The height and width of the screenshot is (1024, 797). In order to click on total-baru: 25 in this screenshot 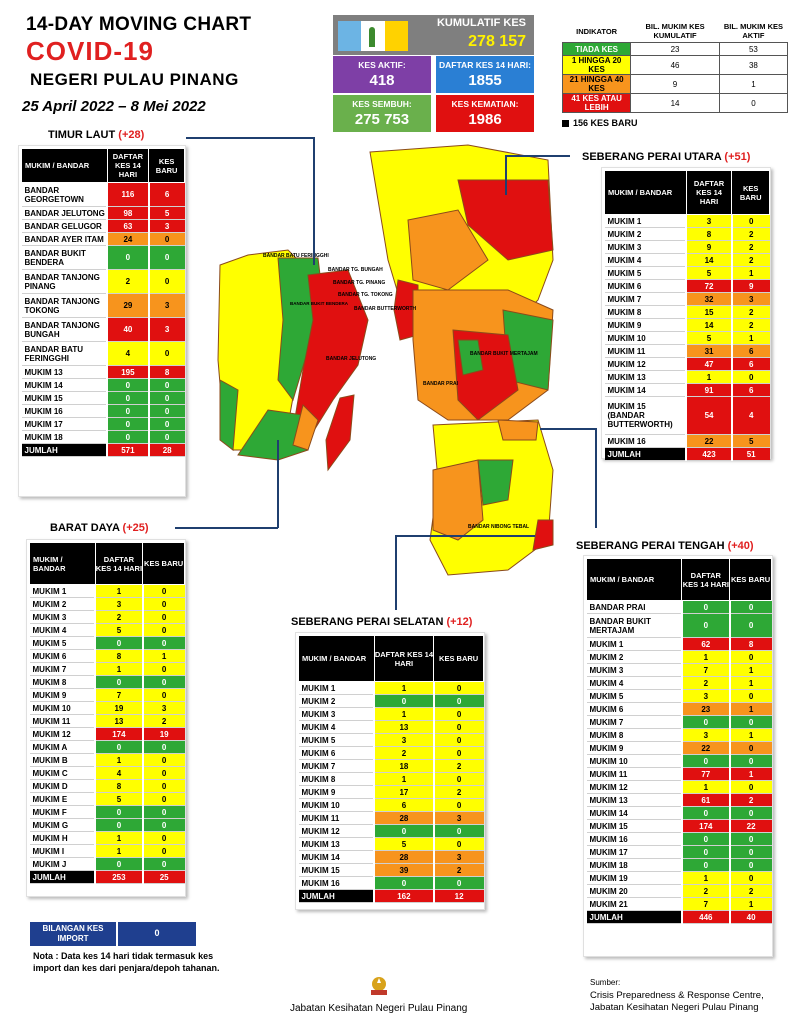, I will do `click(163, 877)`.